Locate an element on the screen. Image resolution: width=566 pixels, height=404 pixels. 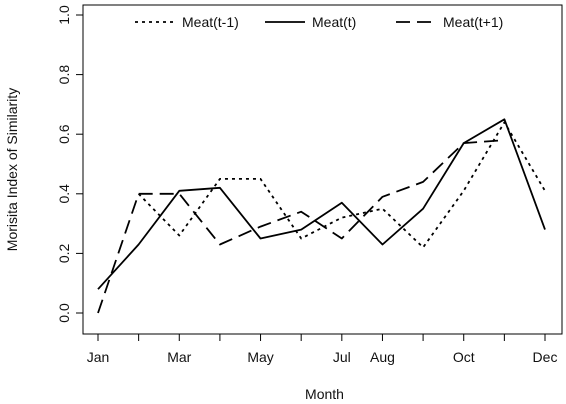
x-tick-label: May is located at coordinates (260, 357).